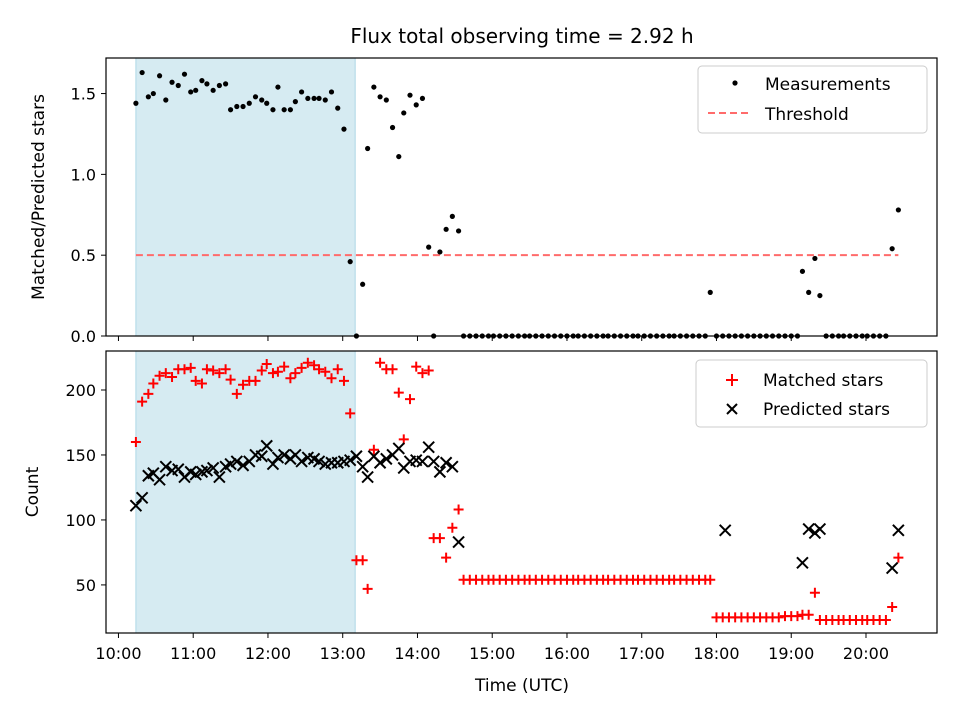 The image size is (960, 720). Describe the element at coordinates (193, 653) in the screenshot. I see `x-tick-label: 11:00` at that location.